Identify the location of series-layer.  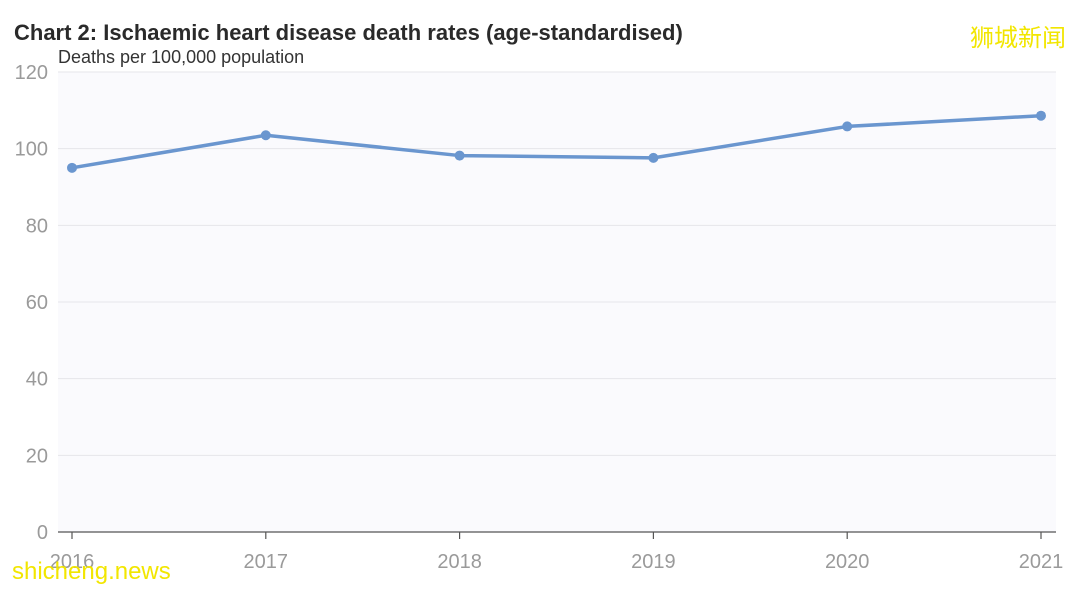
(556, 141).